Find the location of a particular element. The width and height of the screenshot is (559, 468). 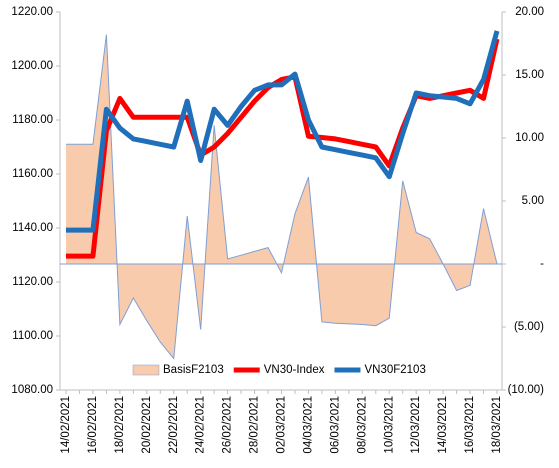

y-tick-label: 1080.00 is located at coordinates (32, 390).